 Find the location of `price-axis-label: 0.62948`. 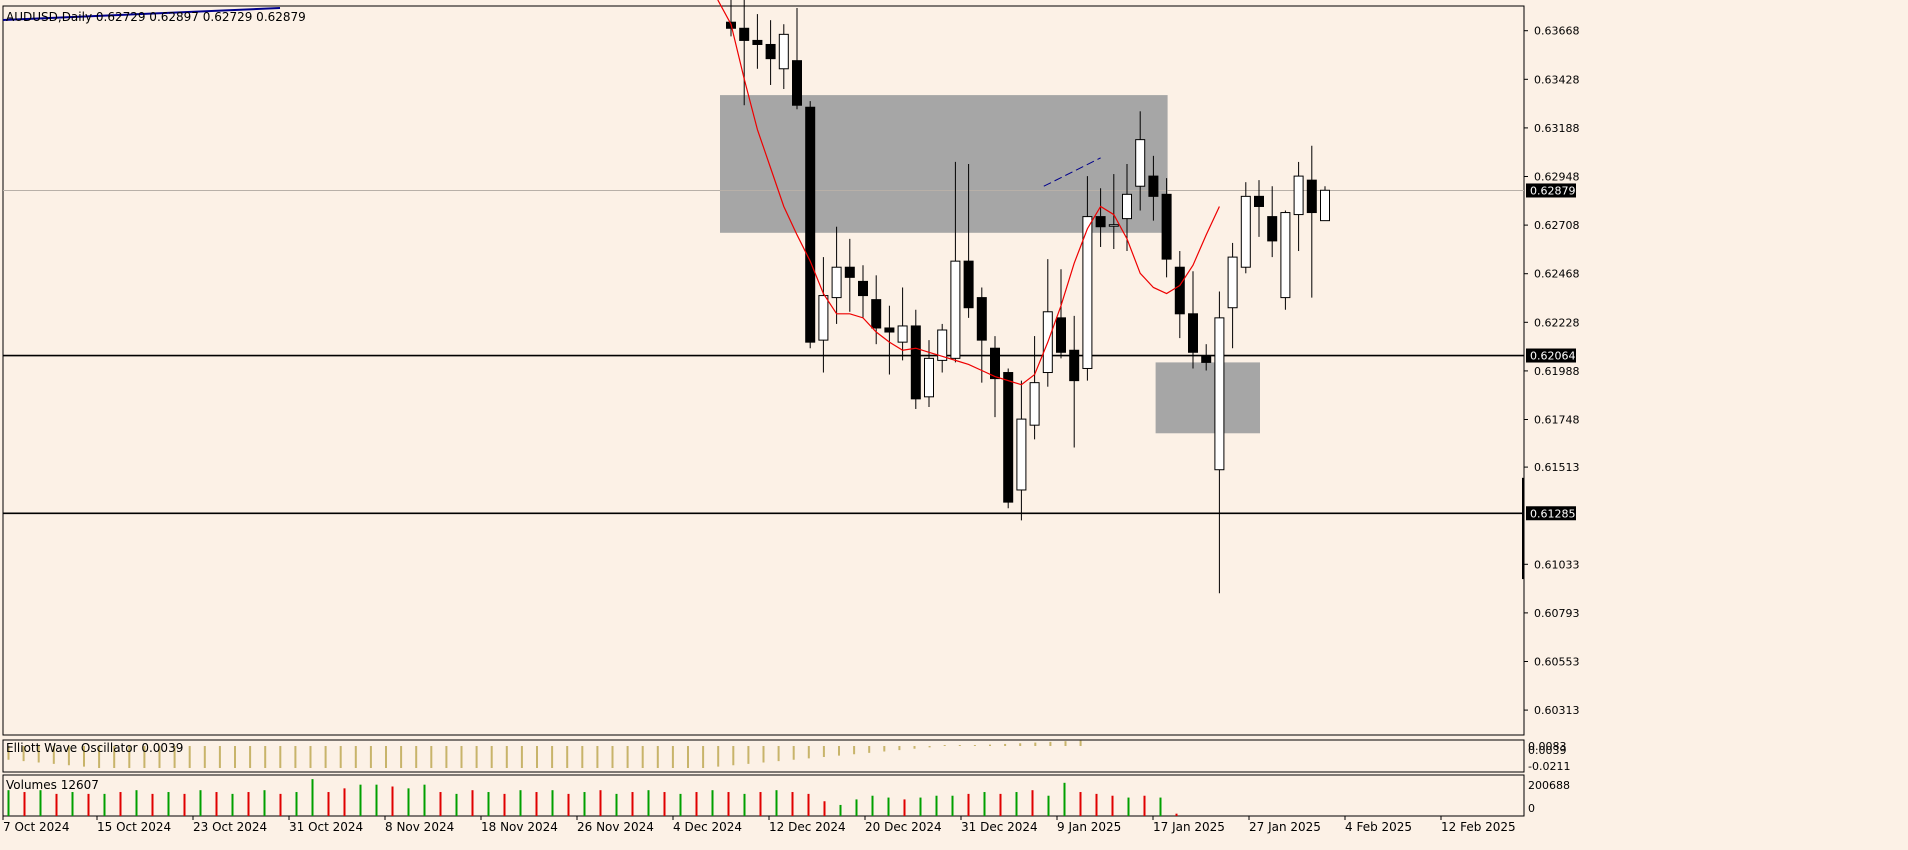

price-axis-label: 0.62948 is located at coordinates (1557, 177).